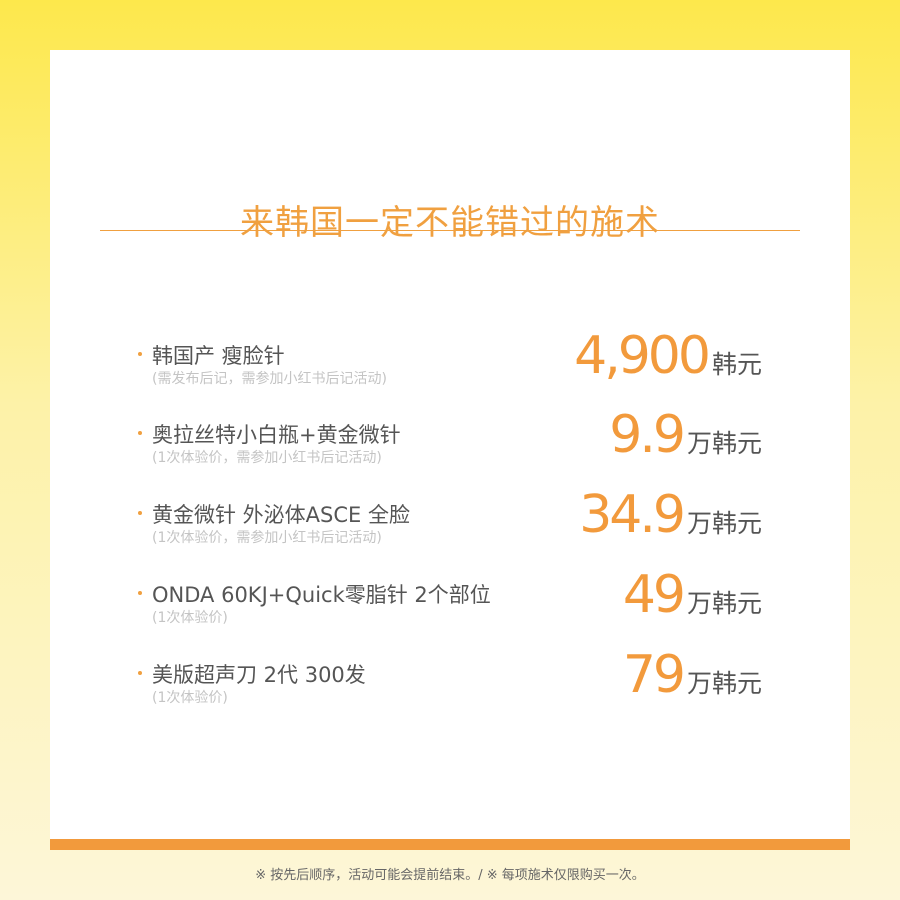 Image resolution: width=900 pixels, height=900 pixels. Describe the element at coordinates (269, 379) in the screenshot. I see `item-note: (需发布后记，需参加小红书后记活动)` at that location.